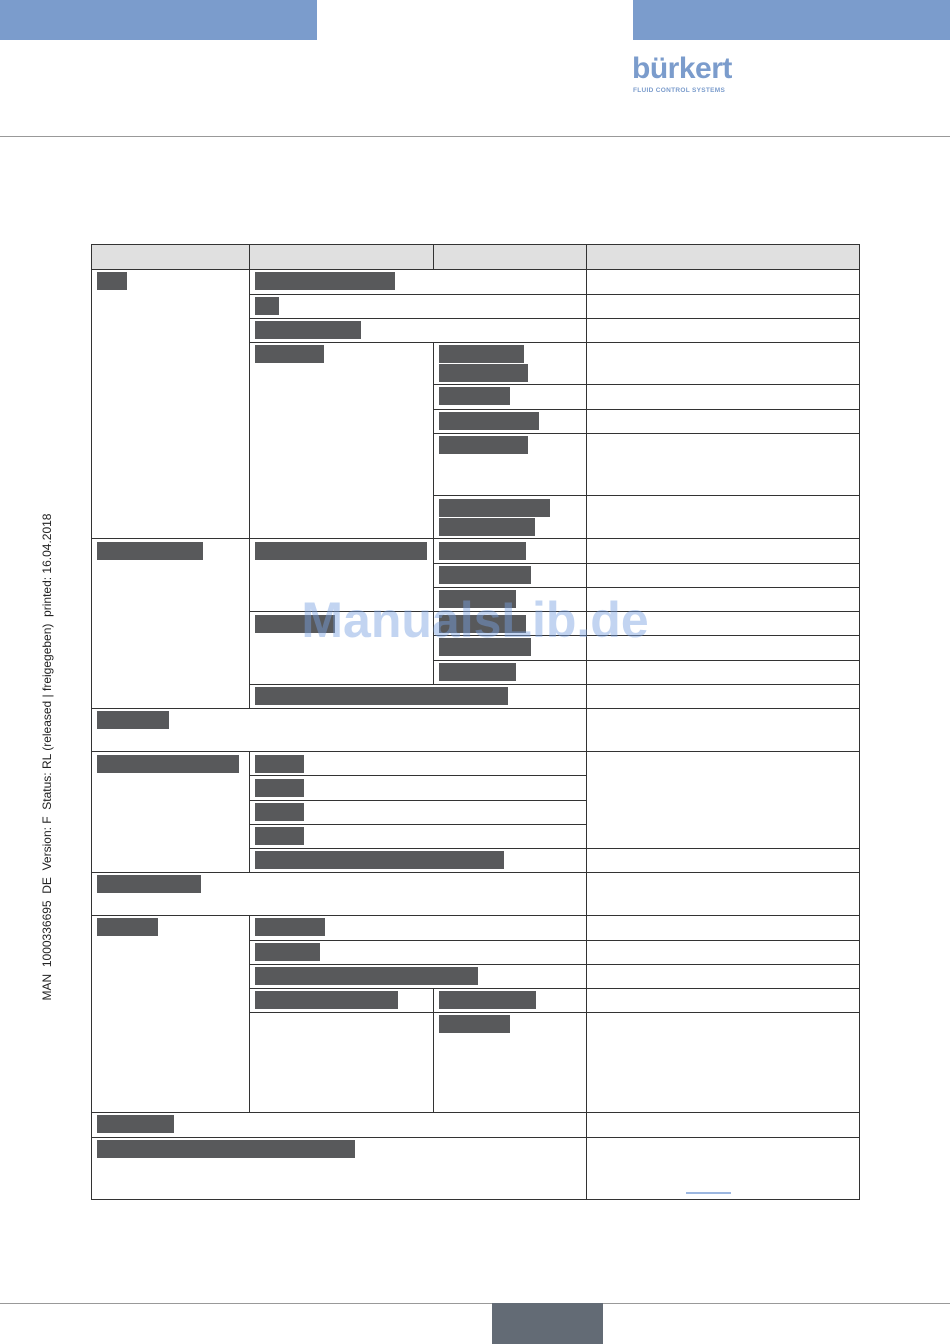 The image size is (950, 1344). What do you see at coordinates (475, 1303) in the screenshot?
I see `footer-rule` at bounding box center [475, 1303].